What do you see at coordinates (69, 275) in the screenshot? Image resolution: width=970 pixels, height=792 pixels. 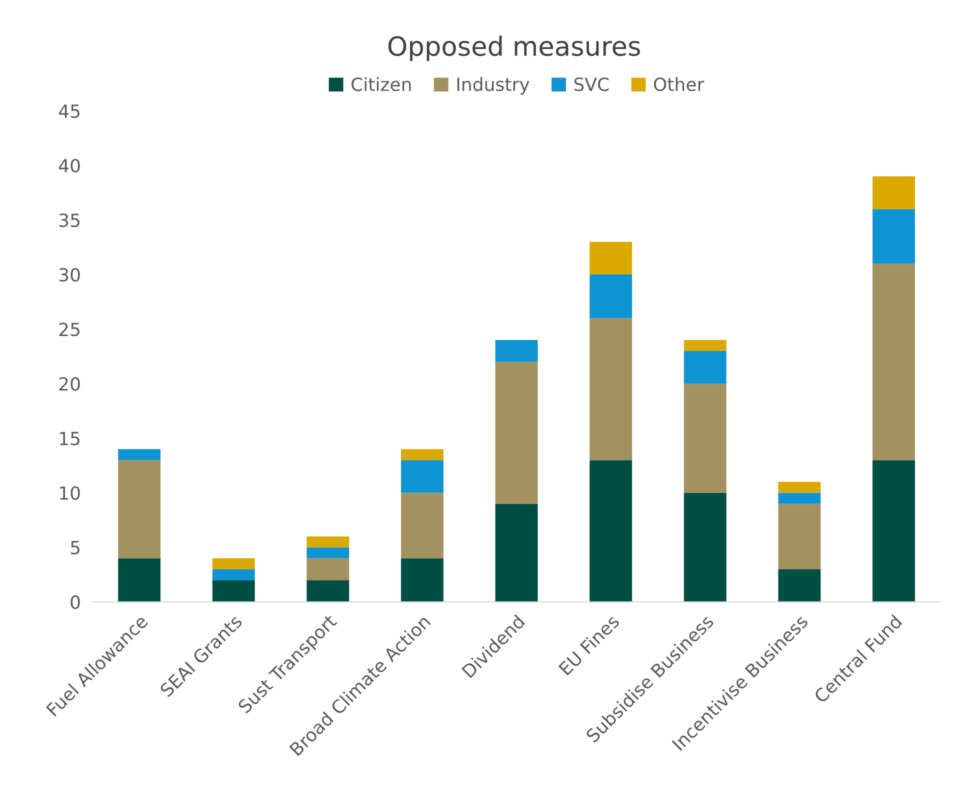 I see `y-tick-label: 30` at bounding box center [69, 275].